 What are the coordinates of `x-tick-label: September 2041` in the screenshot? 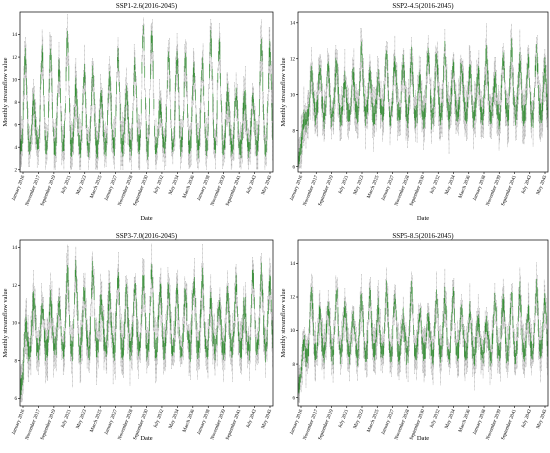 It's located at (509, 190).